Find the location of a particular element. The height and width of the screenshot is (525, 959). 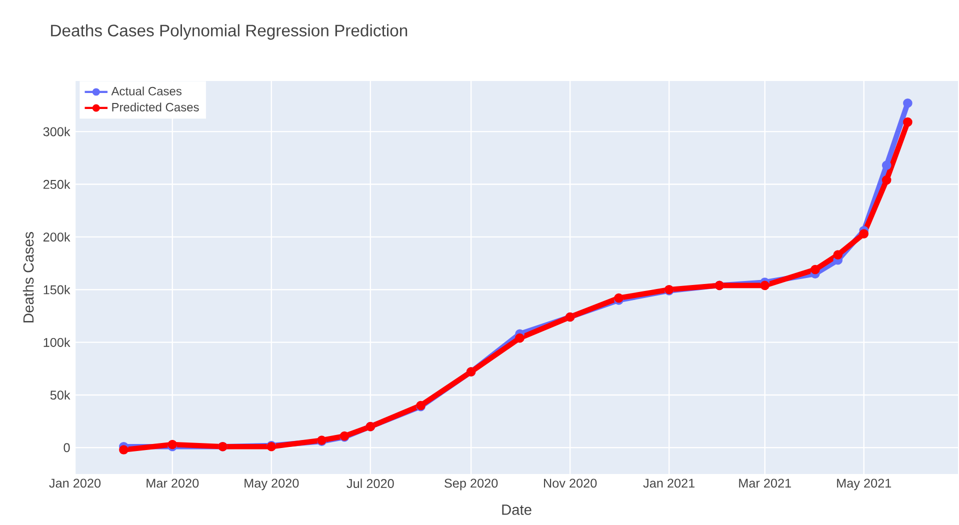

y-tick-label: 150k is located at coordinates (57, 289).